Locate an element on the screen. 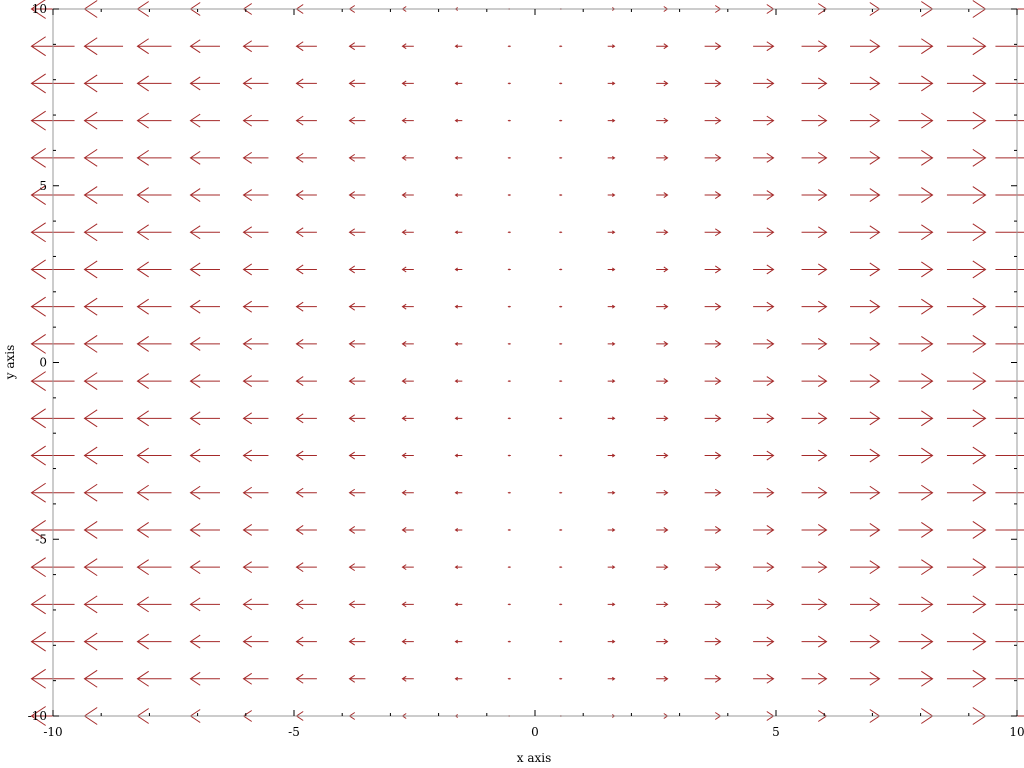 This screenshot has width=1024, height=768. y-tick-label: 5 is located at coordinates (43, 186).